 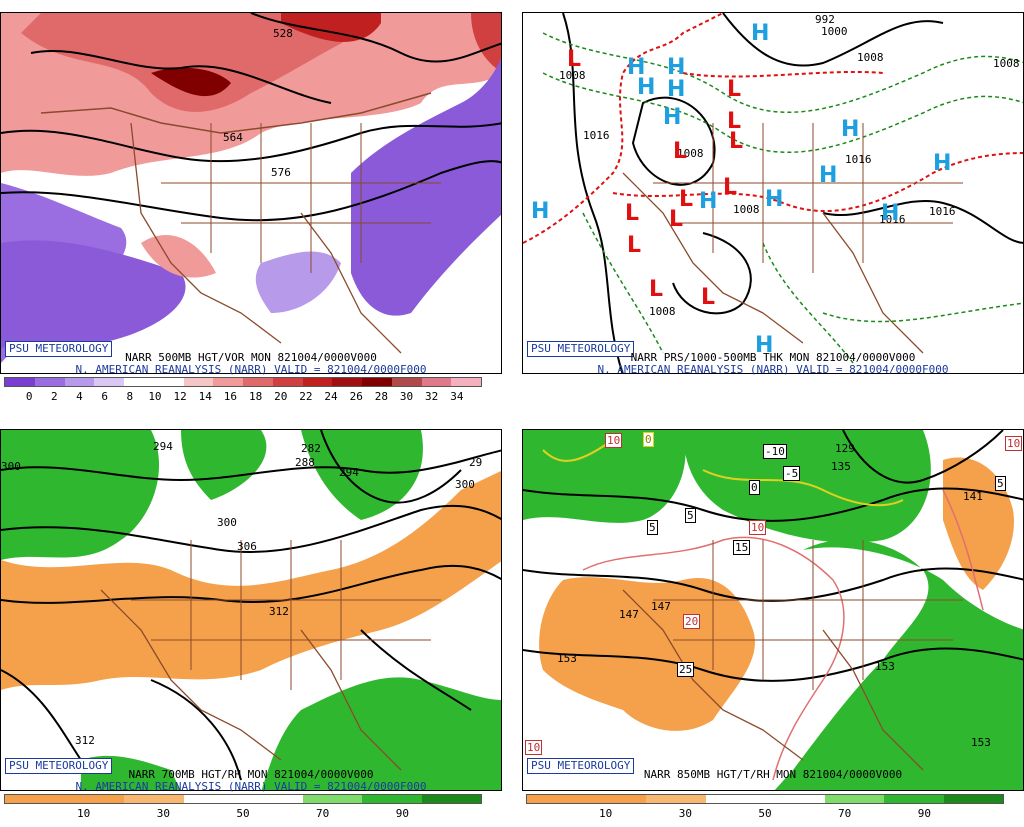 I want to click on map-caption: NARR 850MB HGT/T/RH MON 821004/0000V000, so click(x=773, y=774).